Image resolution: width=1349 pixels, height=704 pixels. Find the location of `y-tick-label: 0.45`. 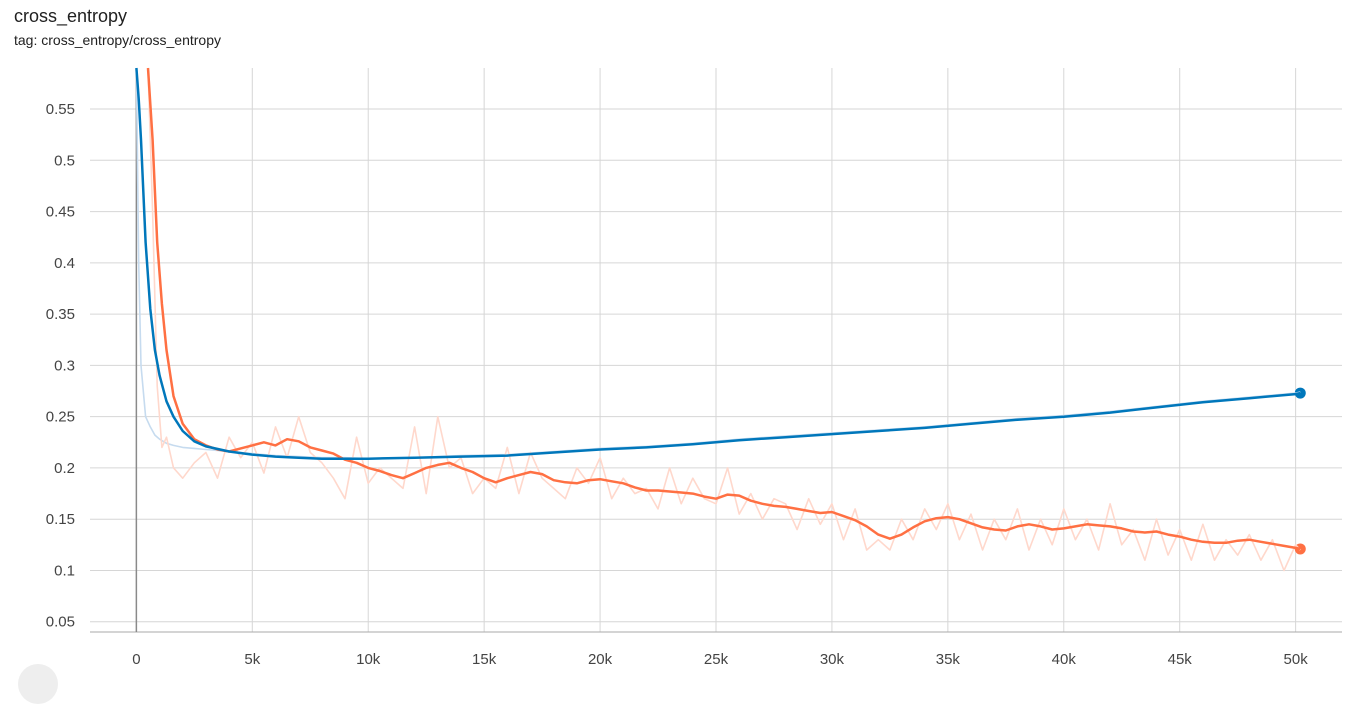

y-tick-label: 0.45 is located at coordinates (60, 212).